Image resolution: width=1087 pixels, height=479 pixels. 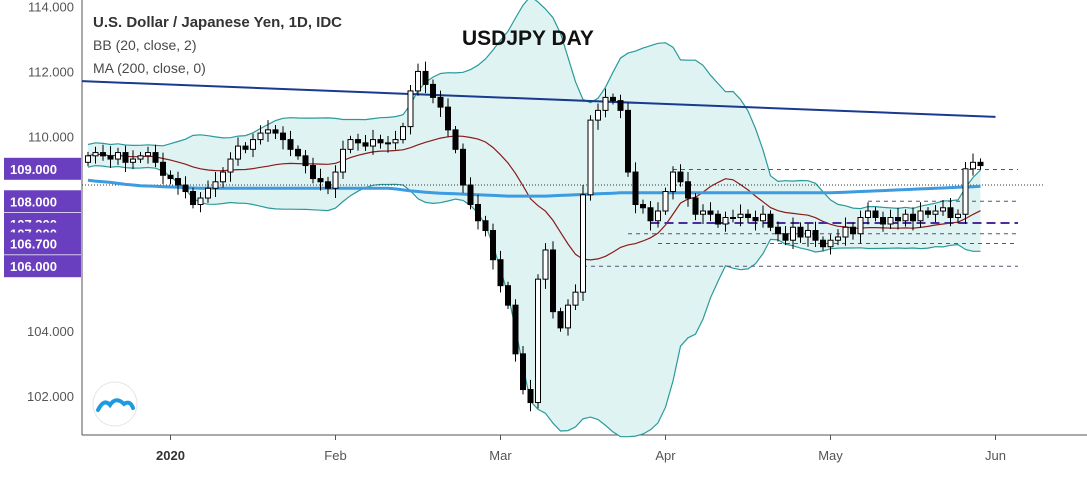 What do you see at coordinates (335, 455) in the screenshot?
I see `x-tick-label: Feb` at bounding box center [335, 455].